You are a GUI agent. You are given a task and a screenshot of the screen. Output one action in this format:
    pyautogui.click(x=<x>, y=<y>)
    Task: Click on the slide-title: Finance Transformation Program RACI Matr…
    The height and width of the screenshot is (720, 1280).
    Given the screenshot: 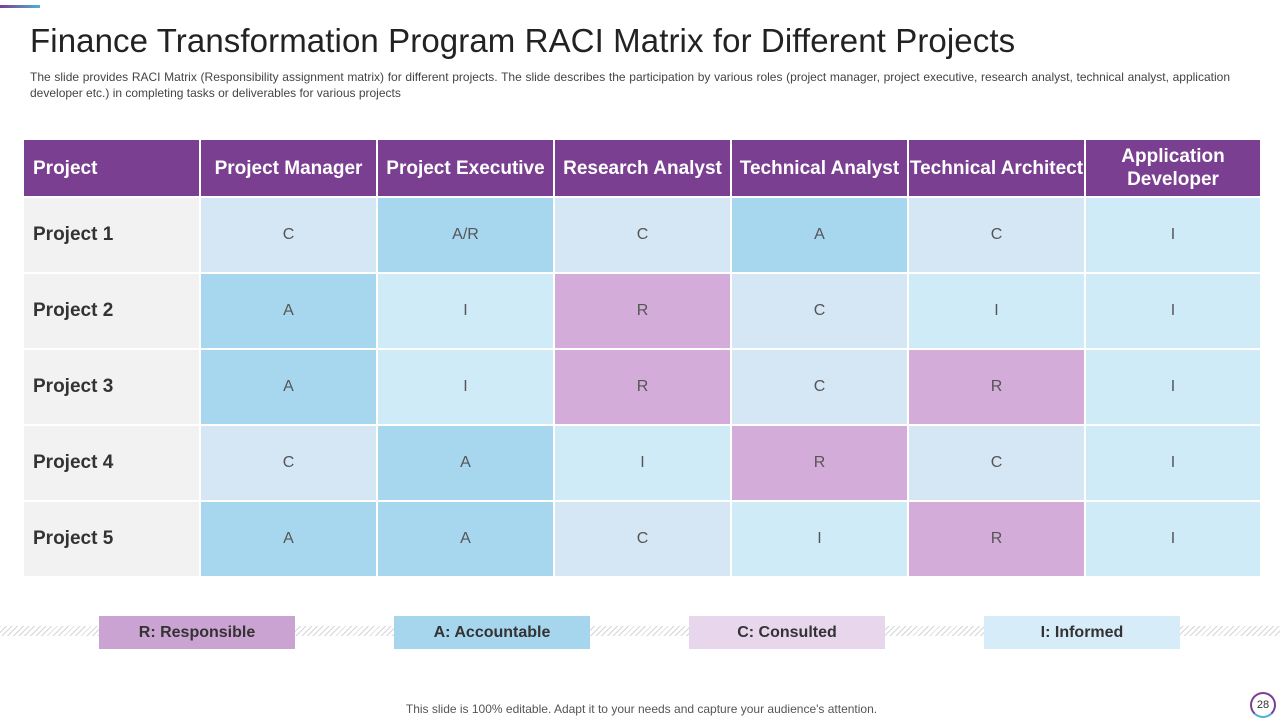 What is the action you would take?
    pyautogui.click(x=523, y=40)
    